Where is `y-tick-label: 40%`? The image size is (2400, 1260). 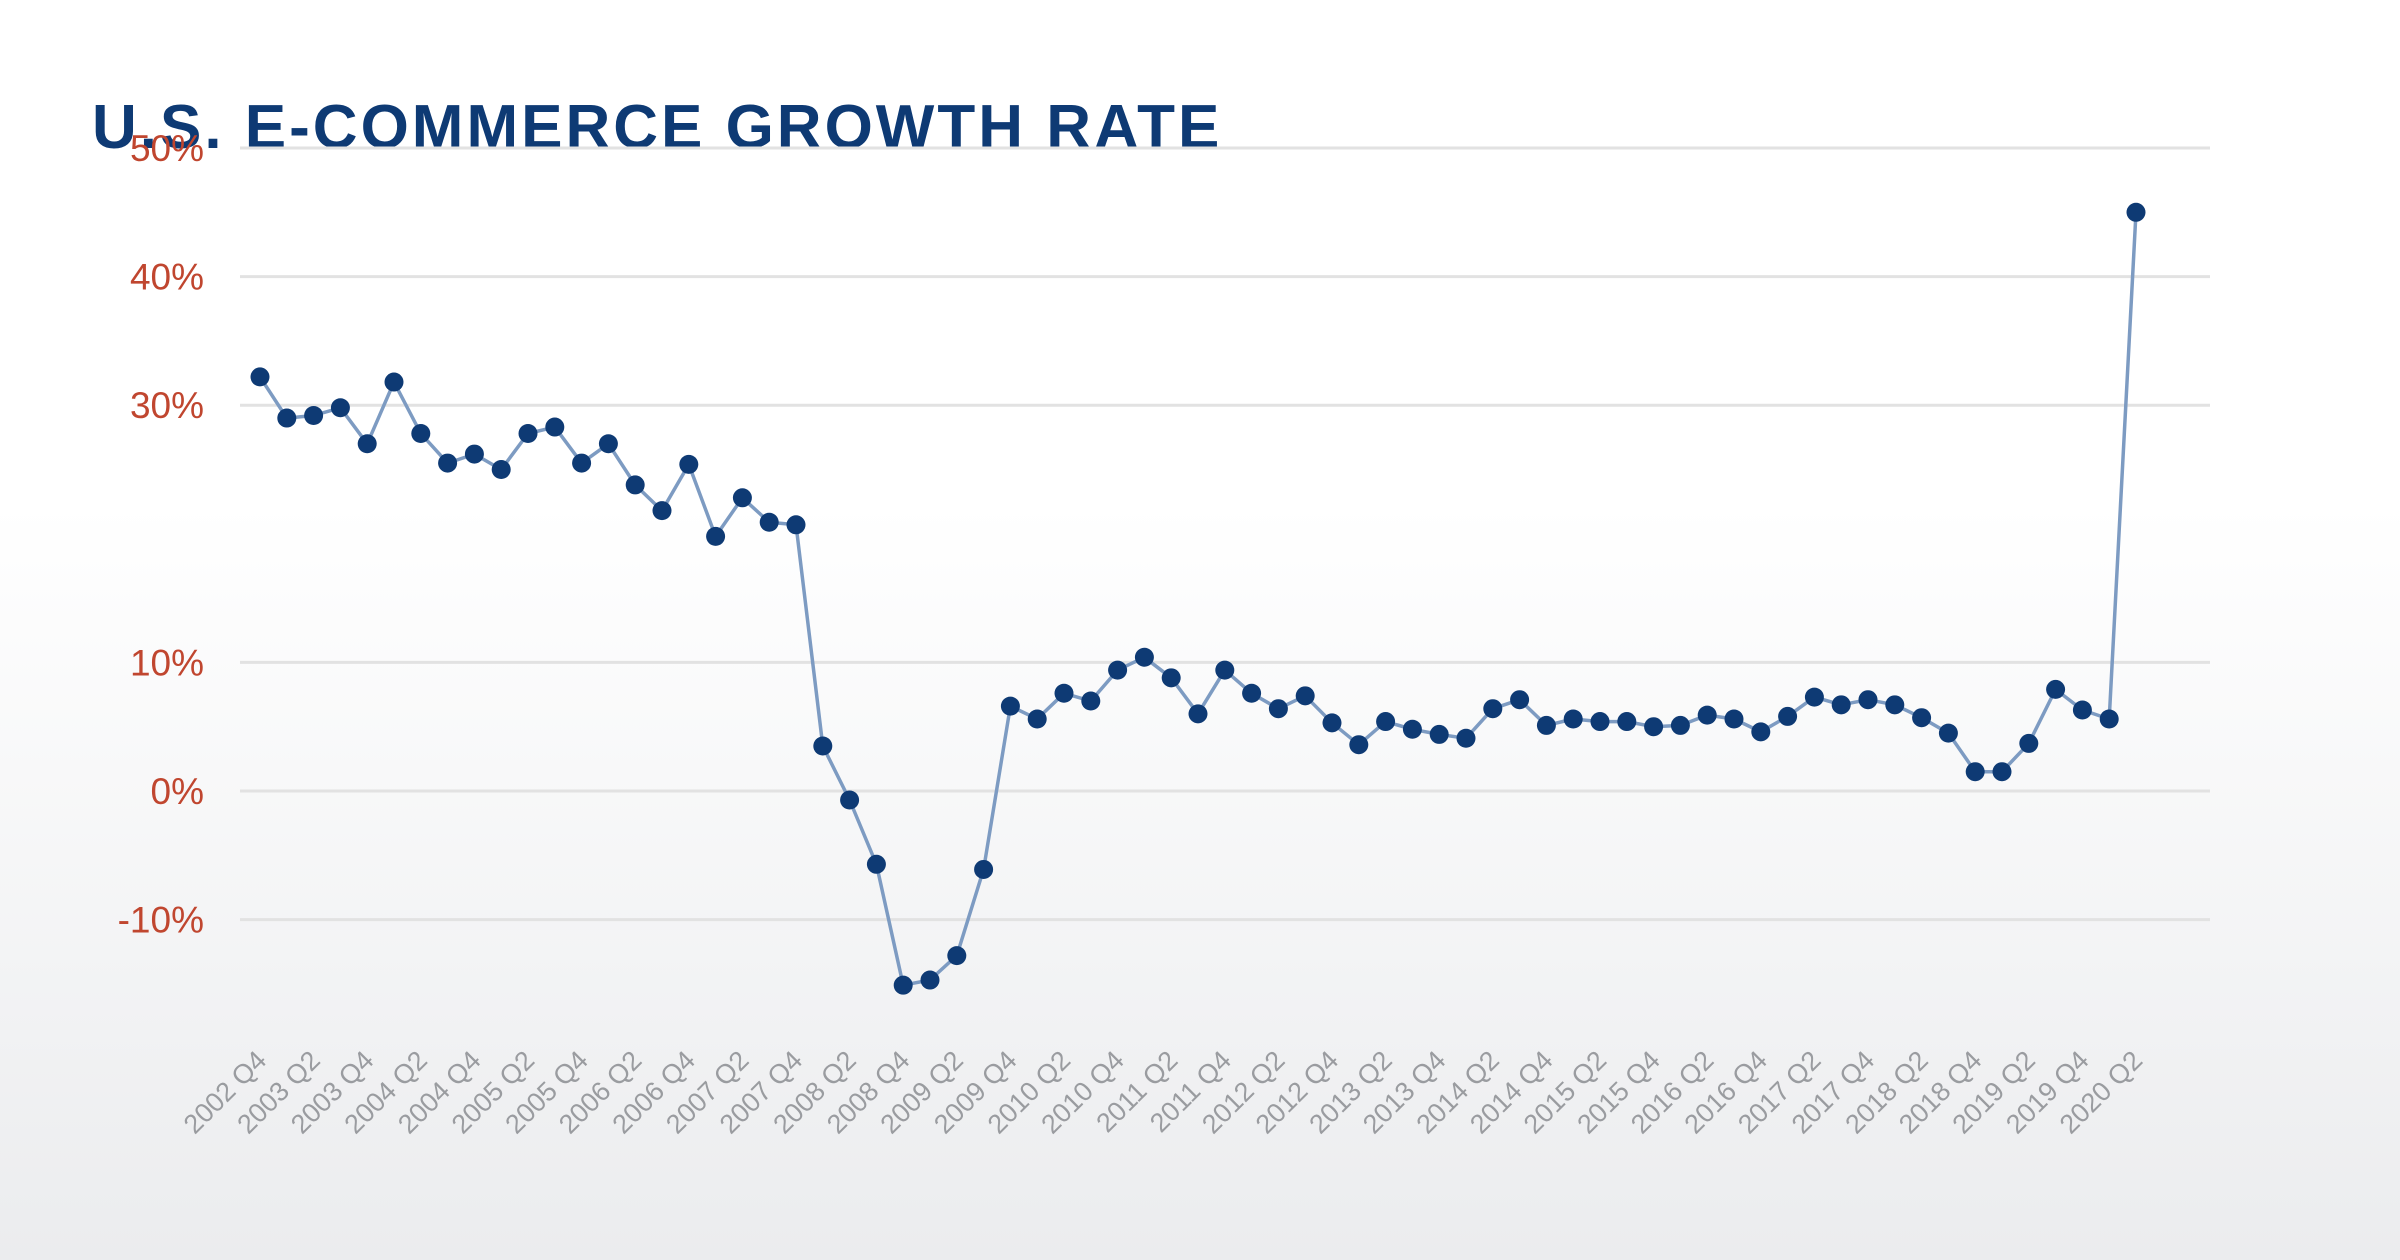 y-tick-label: 40% is located at coordinates (167, 277).